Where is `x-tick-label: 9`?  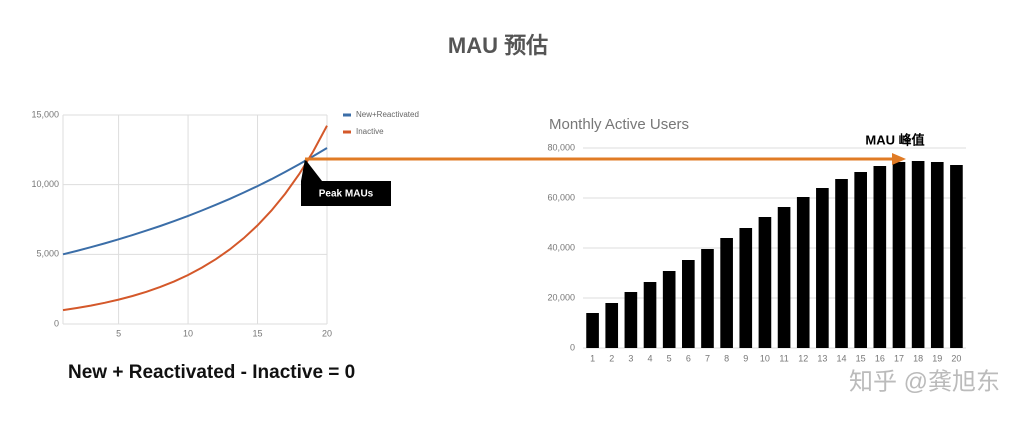 x-tick-label: 9 is located at coordinates (745, 358).